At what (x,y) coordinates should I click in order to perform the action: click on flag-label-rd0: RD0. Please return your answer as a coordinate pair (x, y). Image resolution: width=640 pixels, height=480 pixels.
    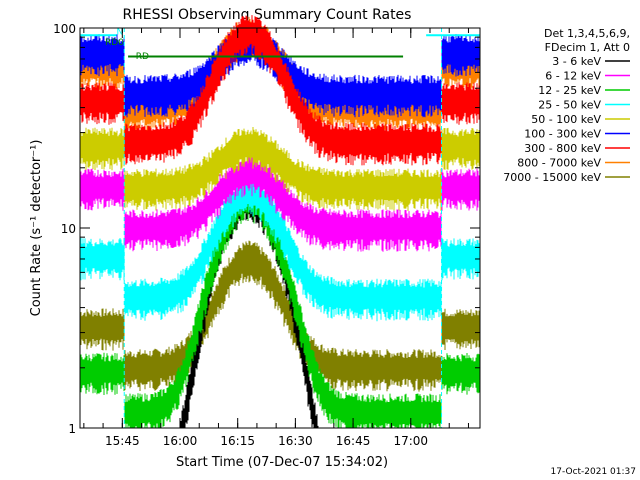
    Looking at the image, I should click on (114, 43).